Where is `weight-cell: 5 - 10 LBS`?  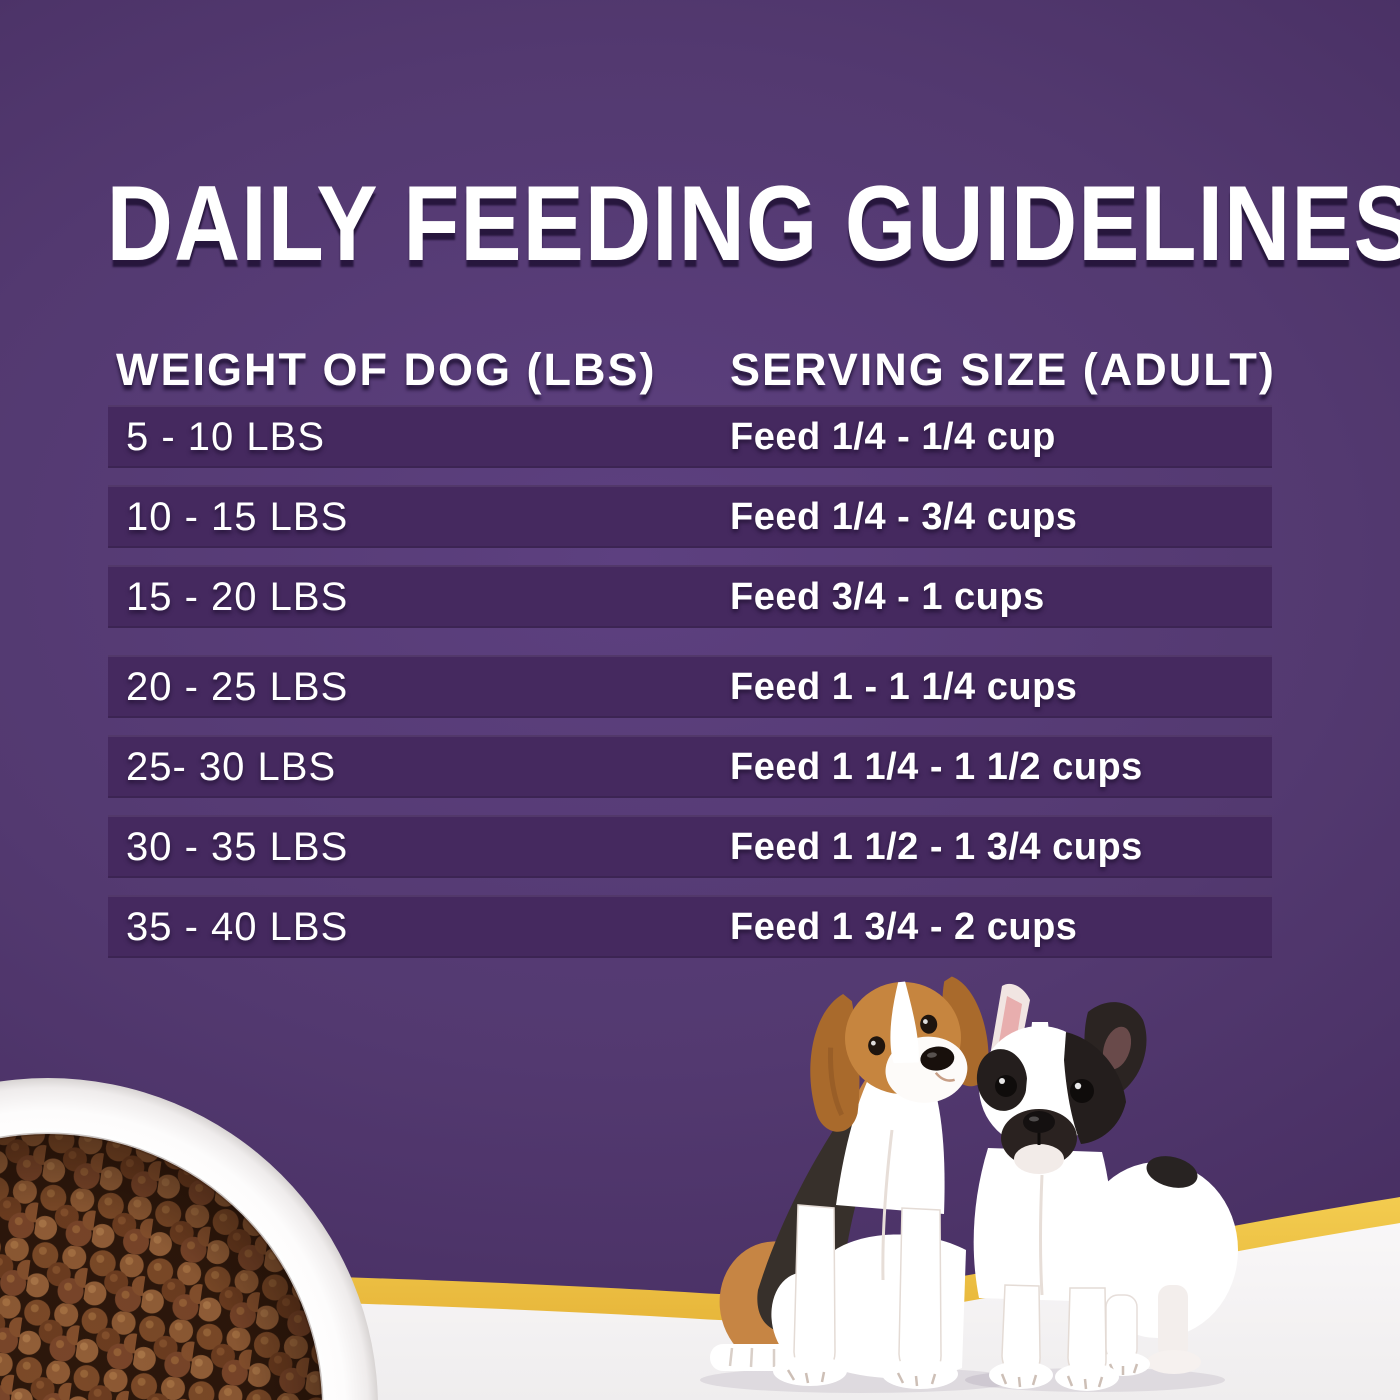 weight-cell: 5 - 10 LBS is located at coordinates (226, 437).